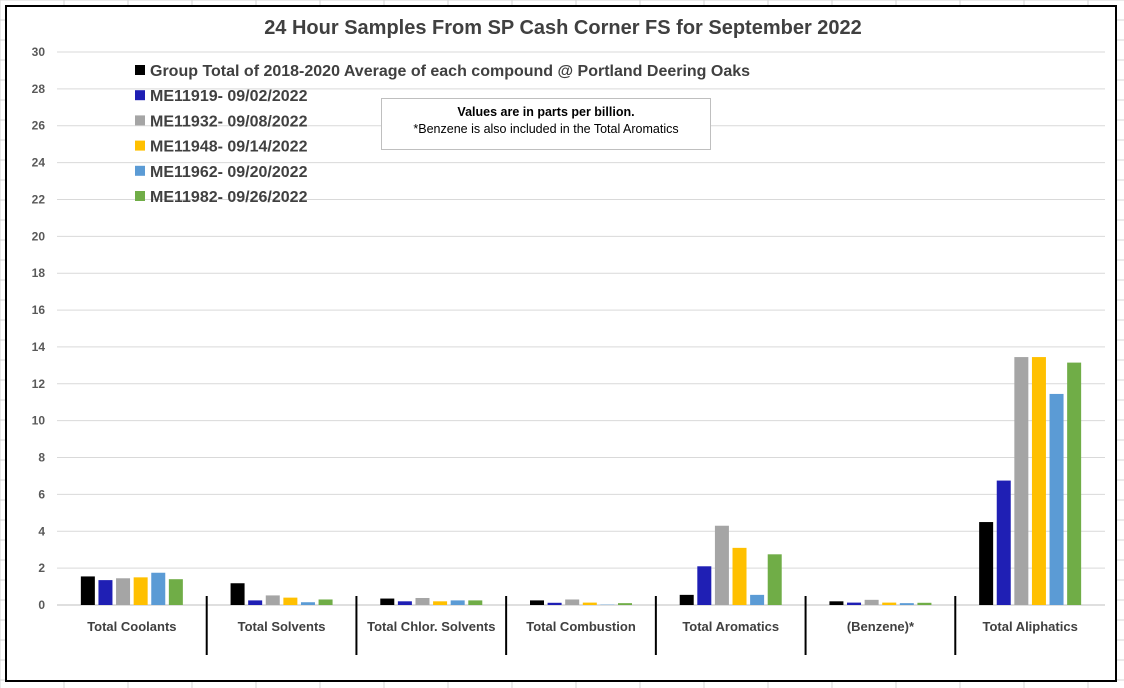 Image resolution: width=1124 pixels, height=688 pixels. I want to click on y-tick-label: 18, so click(39, 273).